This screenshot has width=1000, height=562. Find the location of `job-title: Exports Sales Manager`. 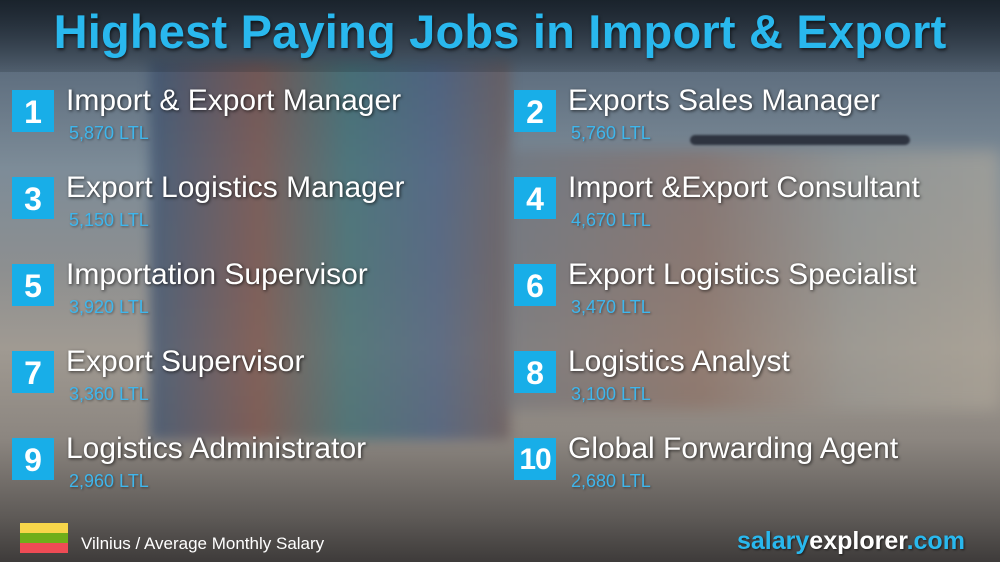

job-title: Exports Sales Manager is located at coordinates (724, 100).